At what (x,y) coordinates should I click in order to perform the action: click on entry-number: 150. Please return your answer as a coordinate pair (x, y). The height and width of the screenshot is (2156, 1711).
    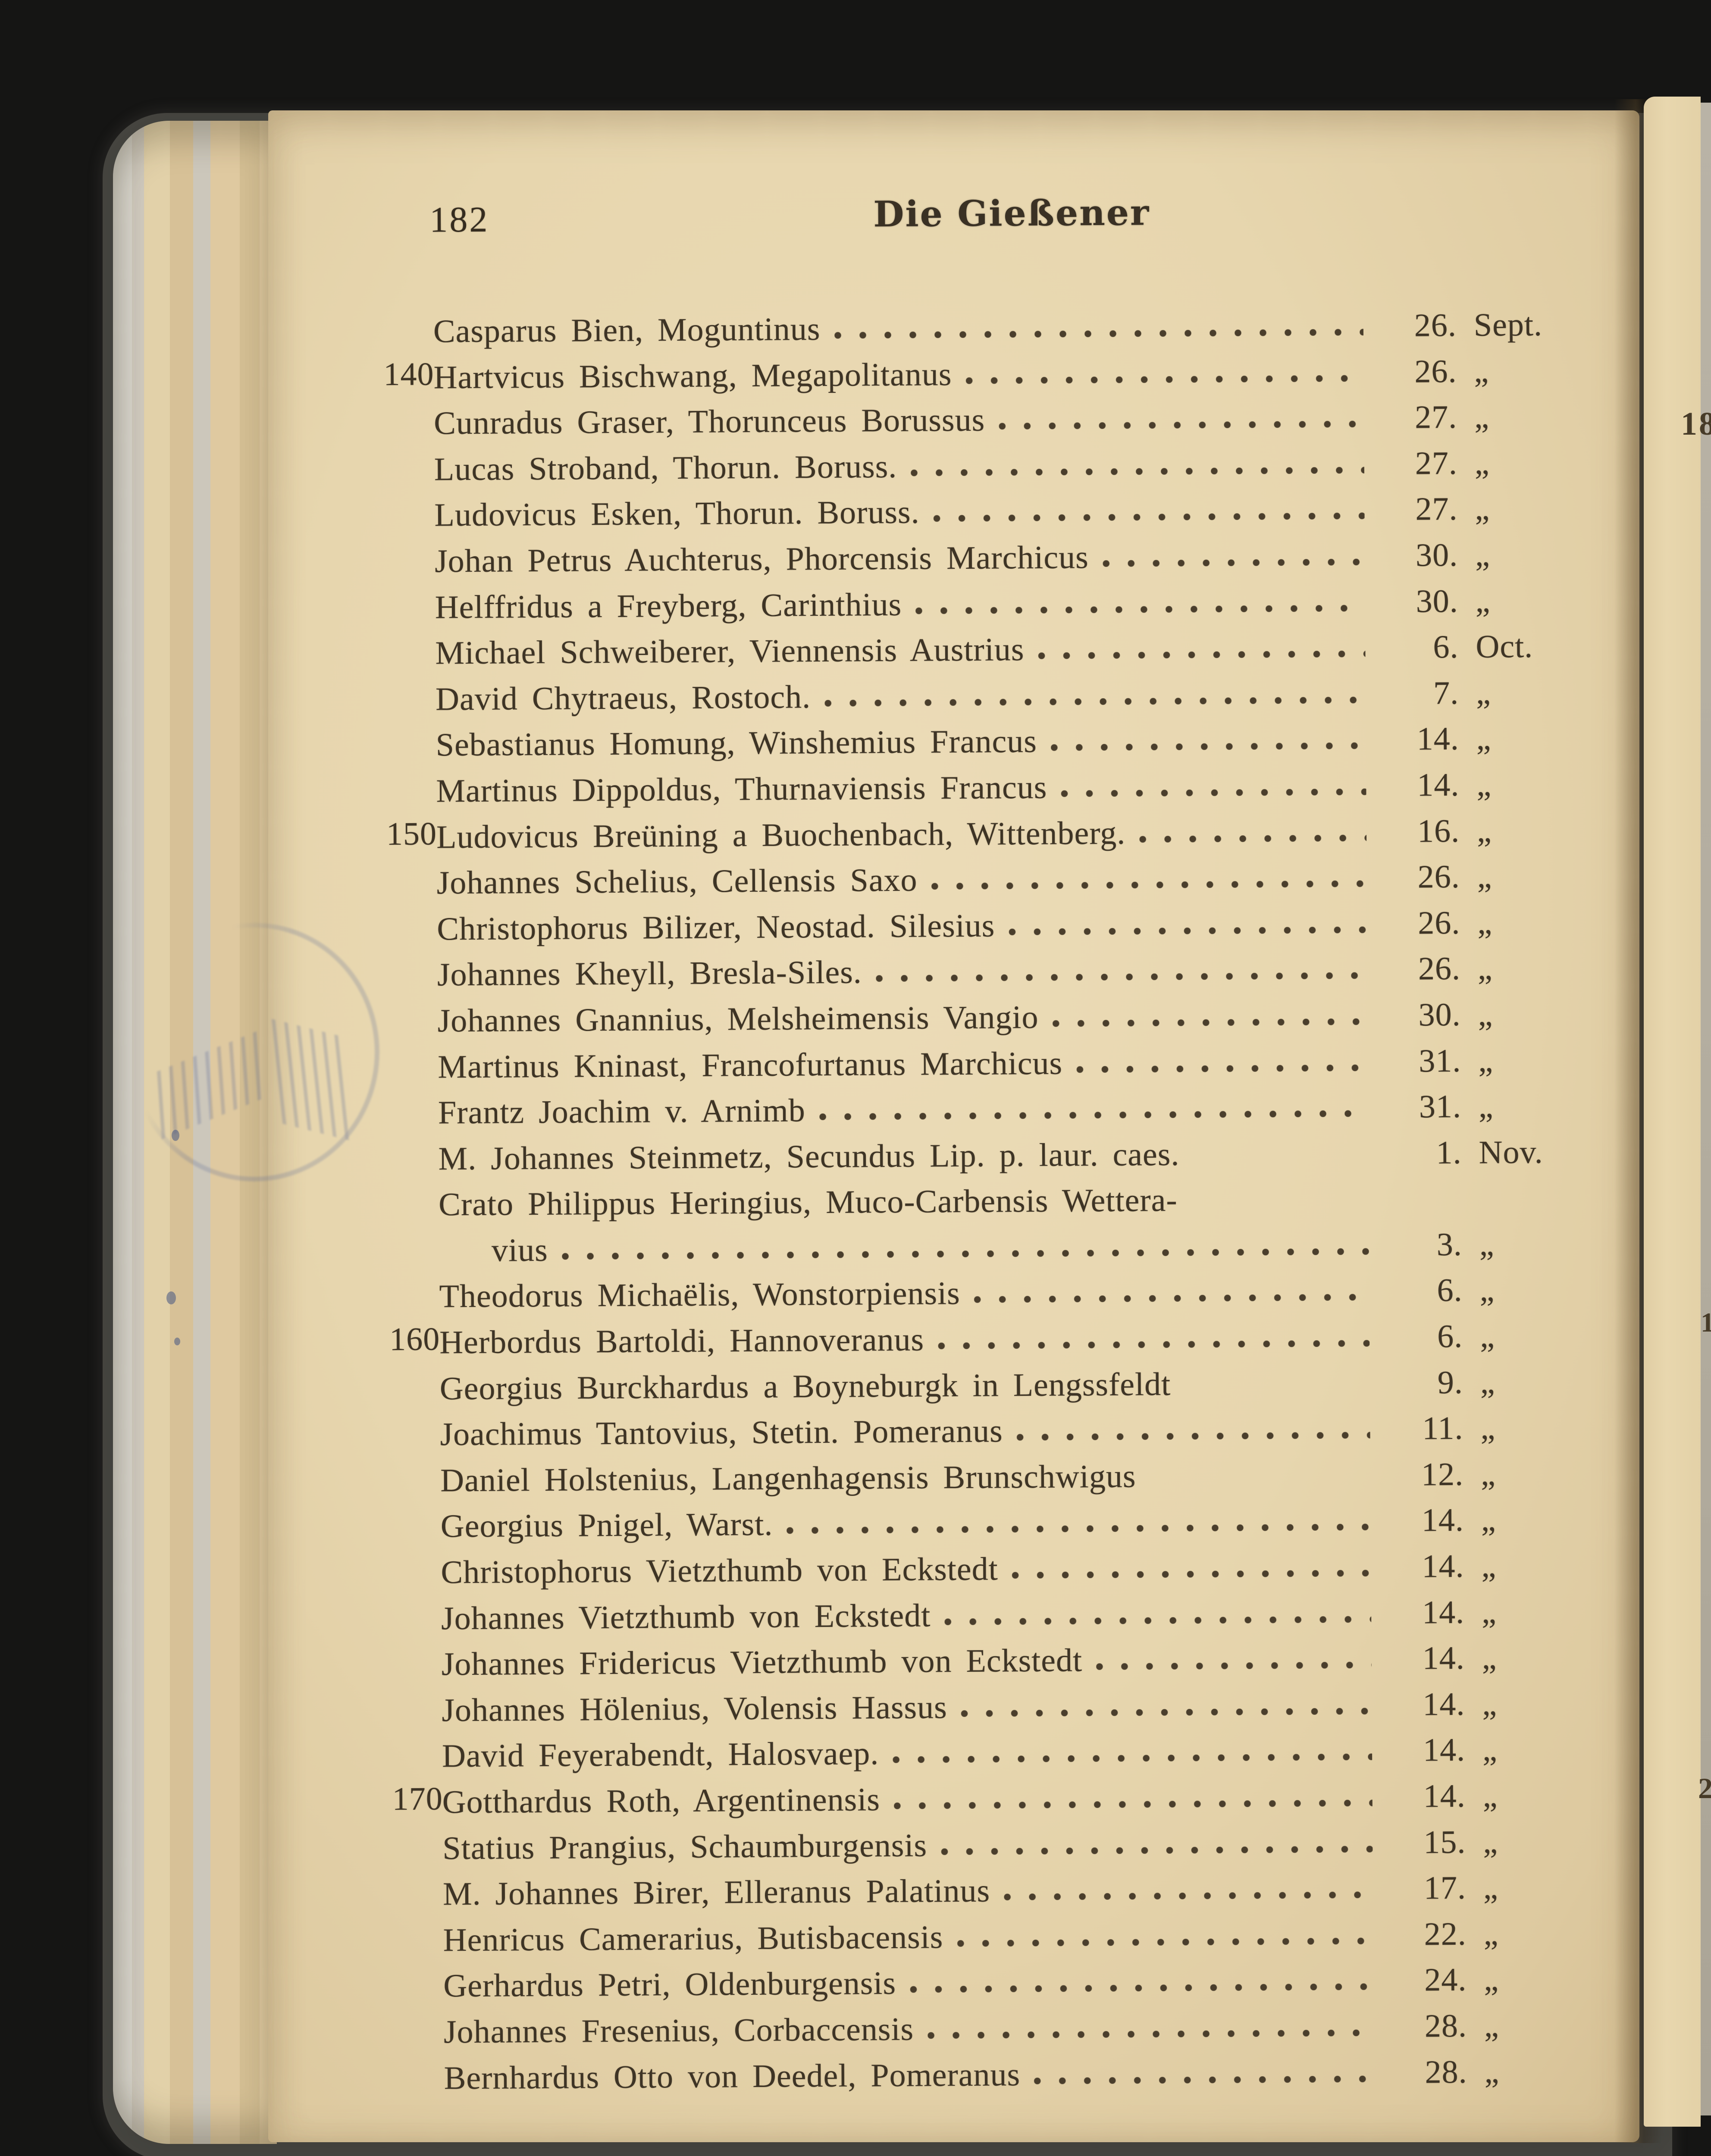
    Looking at the image, I should click on (411, 834).